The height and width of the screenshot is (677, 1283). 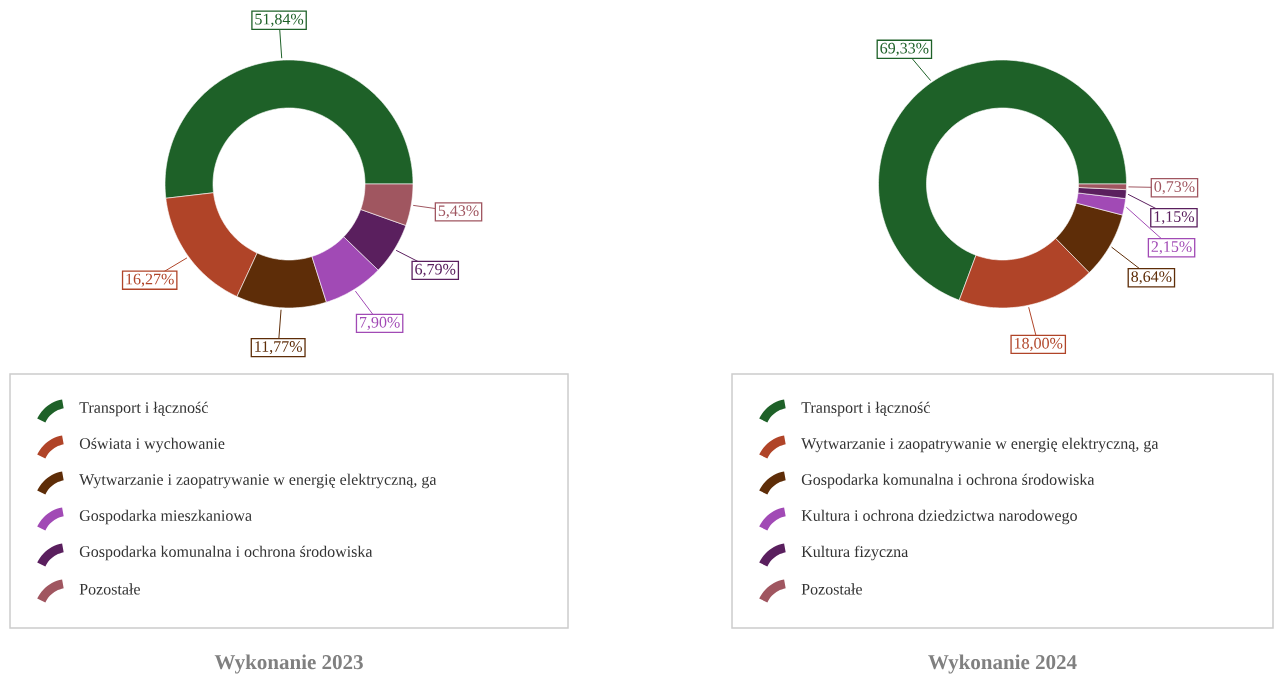 What do you see at coordinates (278, 348) in the screenshot?
I see `data-label: 11,77%` at bounding box center [278, 348].